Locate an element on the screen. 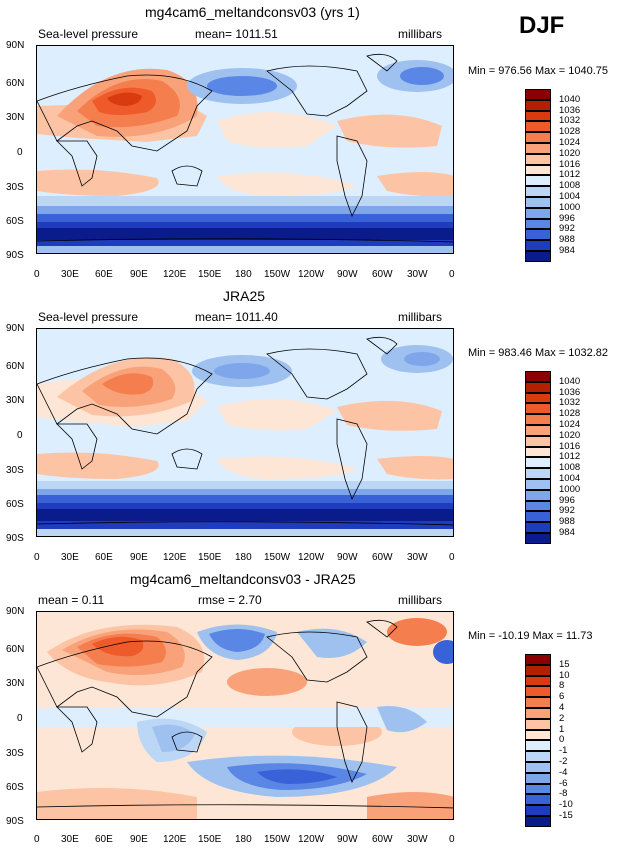 The height and width of the screenshot is (849, 644). colorbar-label: 992 is located at coordinates (567, 511).